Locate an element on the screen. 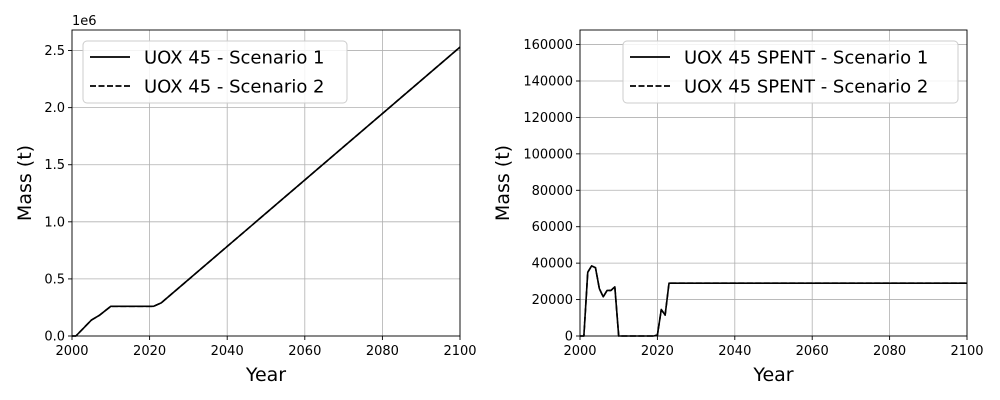 The width and height of the screenshot is (1000, 400). y-tick-label: 140000 is located at coordinates (548, 82).